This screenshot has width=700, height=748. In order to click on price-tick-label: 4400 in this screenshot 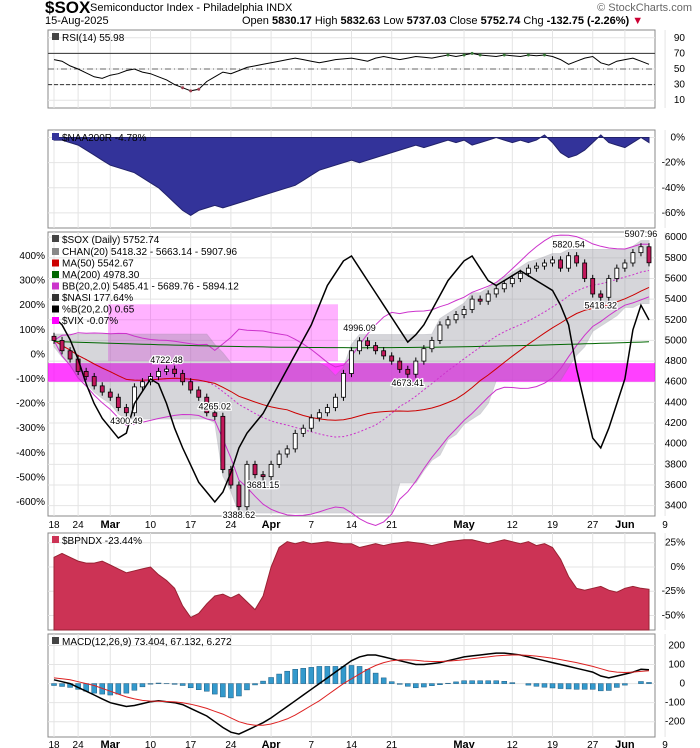, I will do `click(676, 402)`.